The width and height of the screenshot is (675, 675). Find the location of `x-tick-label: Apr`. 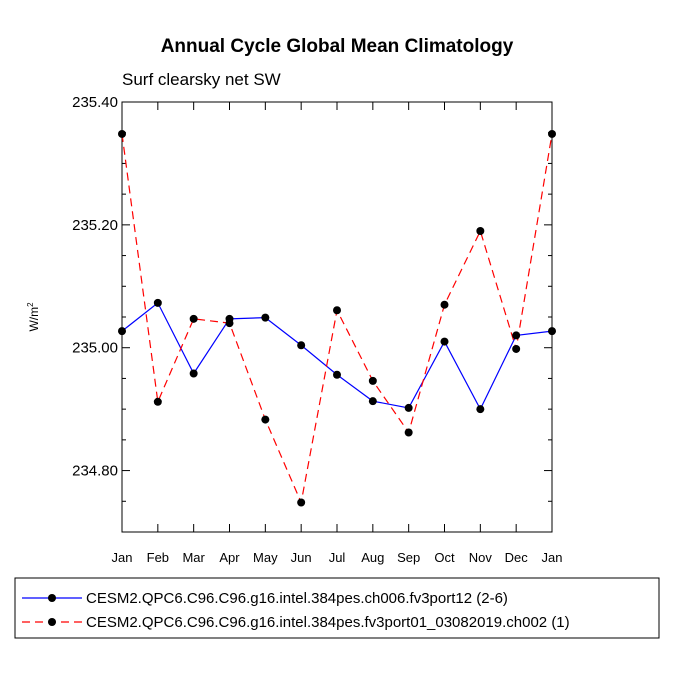

x-tick-label: Apr is located at coordinates (229, 557).